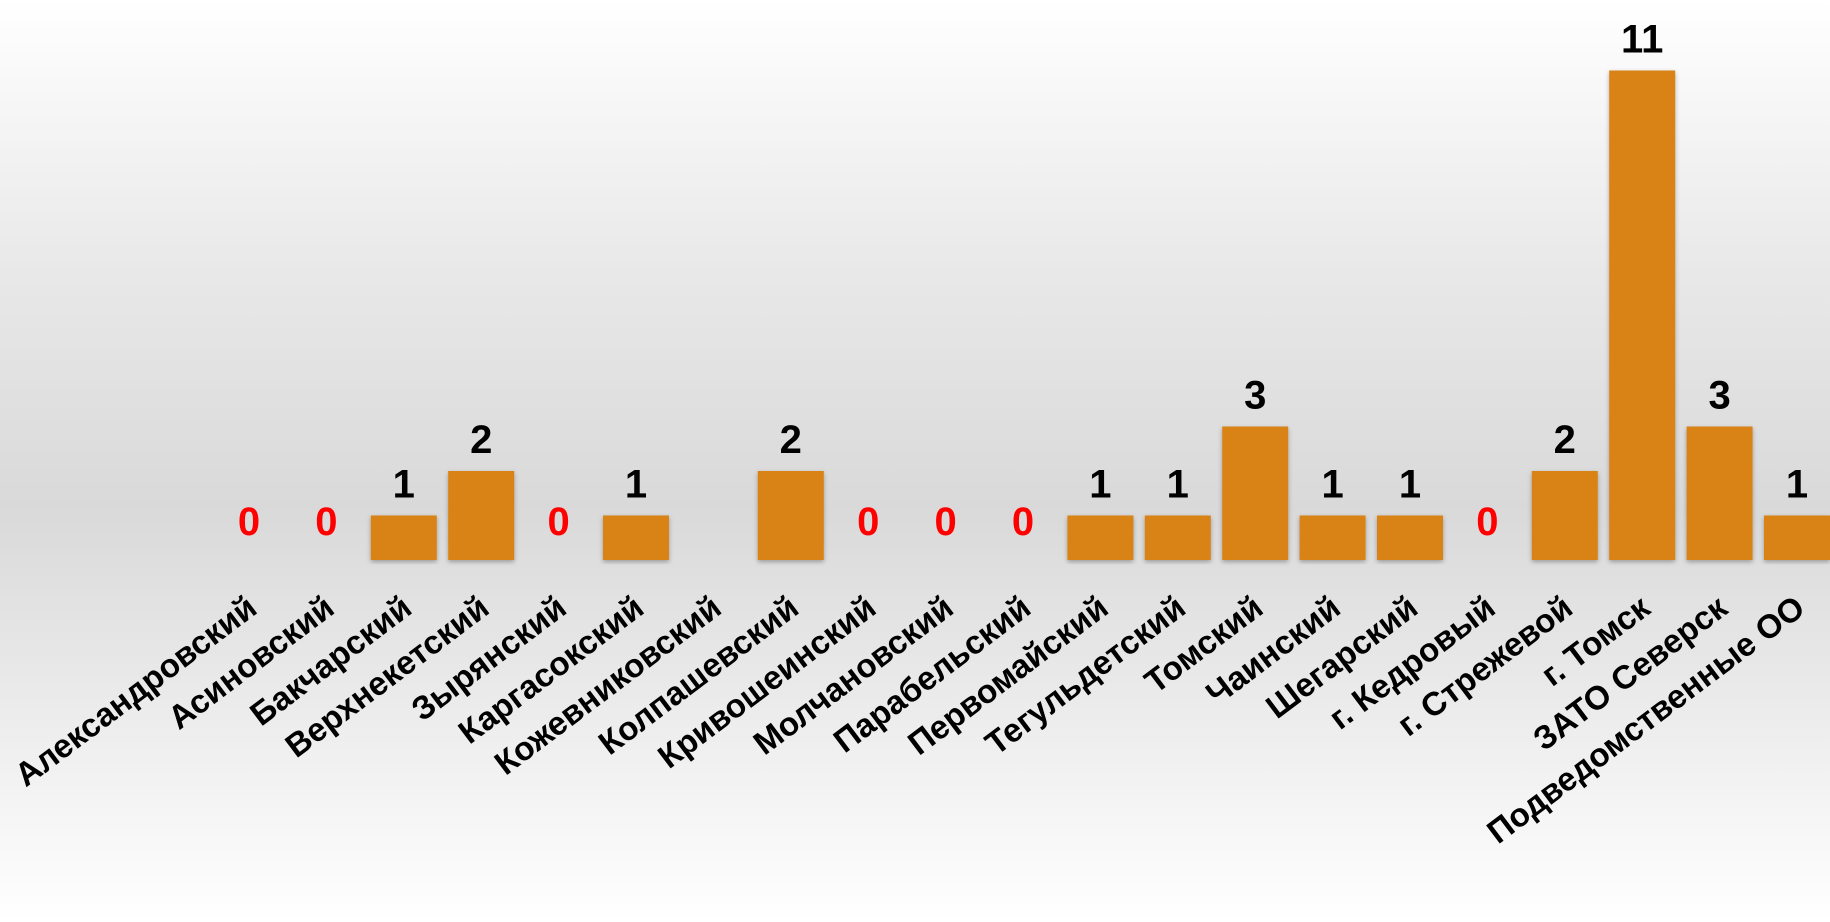 This screenshot has width=1830, height=922. Describe the element at coordinates (1642, 40) in the screenshot. I see `data-label: 11` at that location.